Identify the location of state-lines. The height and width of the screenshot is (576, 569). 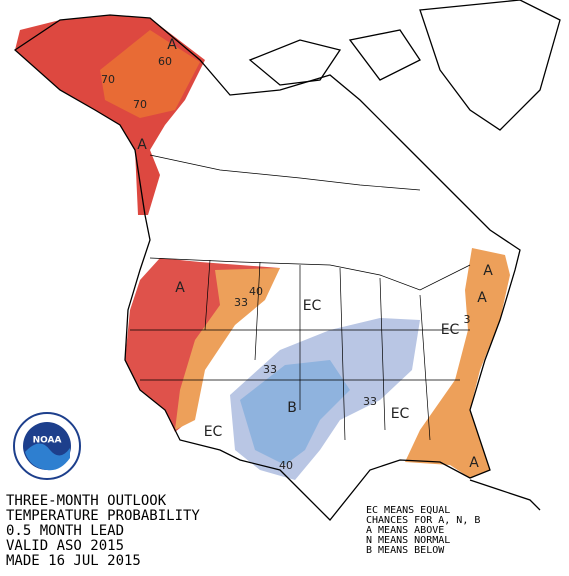
(317, 350).